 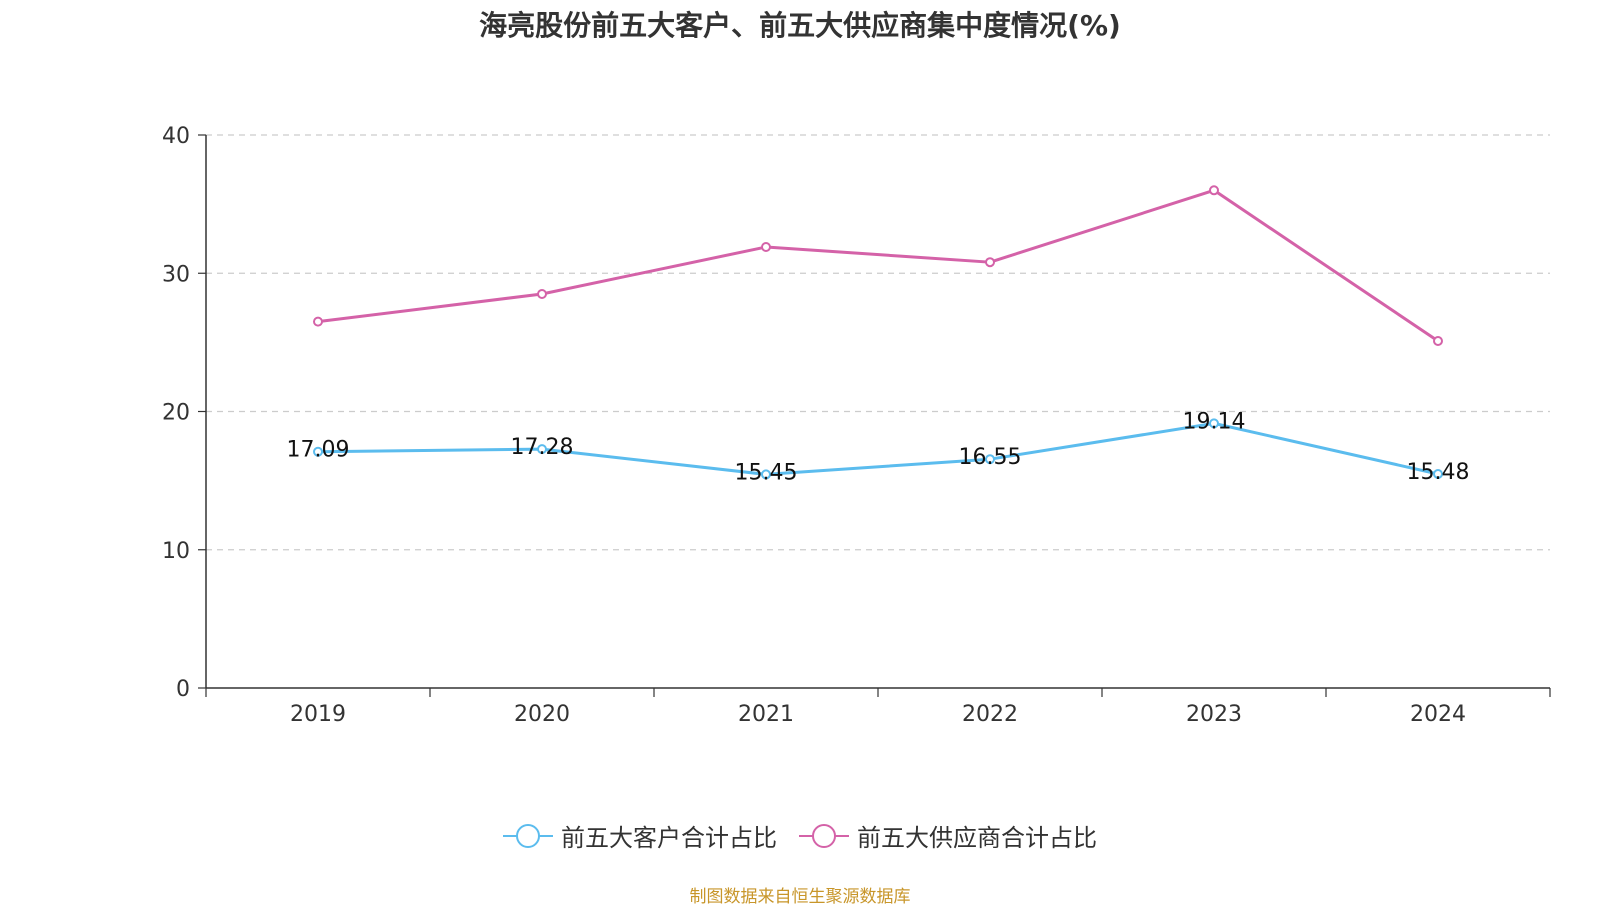 I want to click on legend-item-customers: 前五大客户合计占比, so click(x=640, y=835).